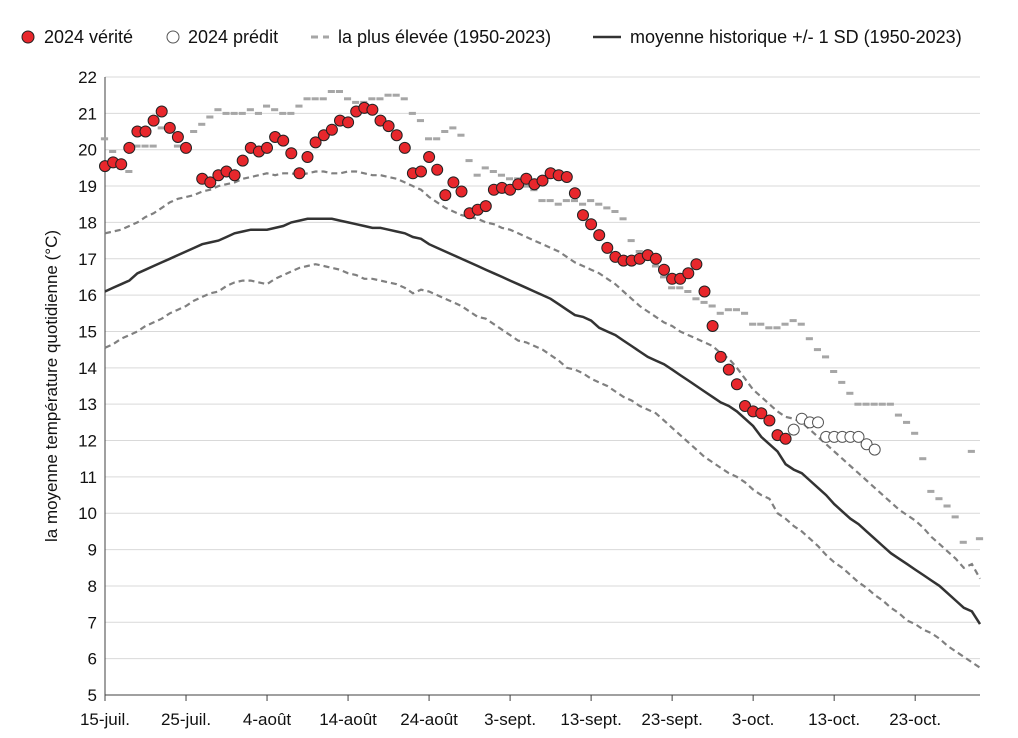  What do you see at coordinates (753, 719) in the screenshot?
I see `x-tick-label: 3-oct.` at bounding box center [753, 719].